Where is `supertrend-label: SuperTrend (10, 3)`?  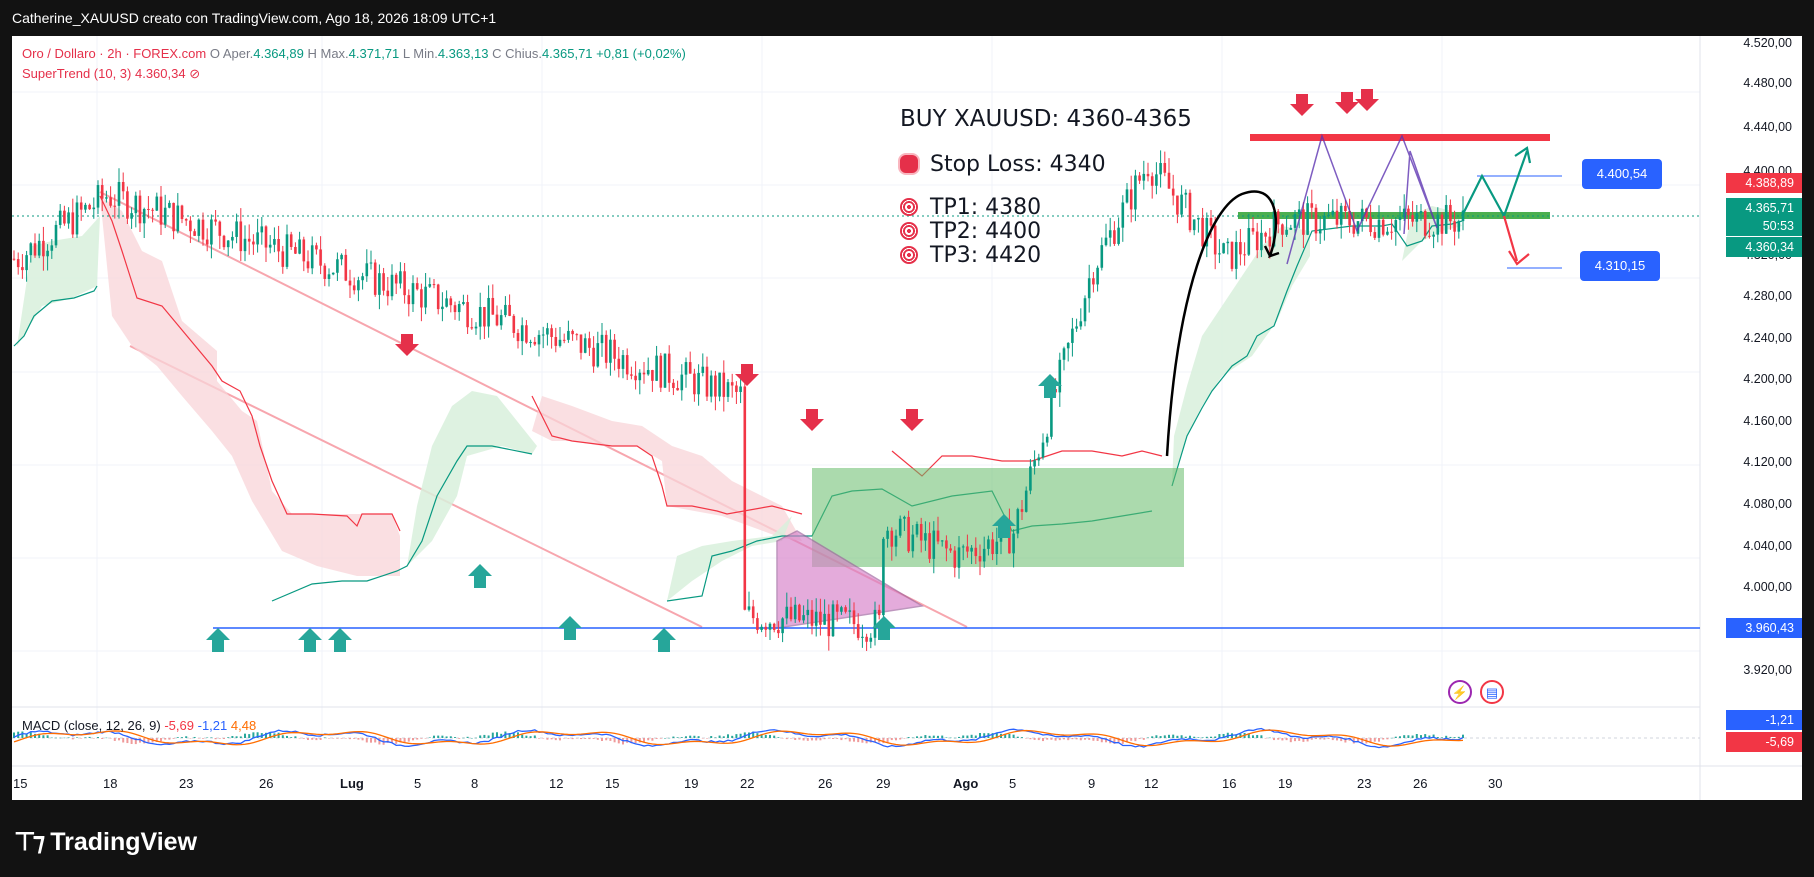 supertrend-label: SuperTrend (10, 3) is located at coordinates (77, 73).